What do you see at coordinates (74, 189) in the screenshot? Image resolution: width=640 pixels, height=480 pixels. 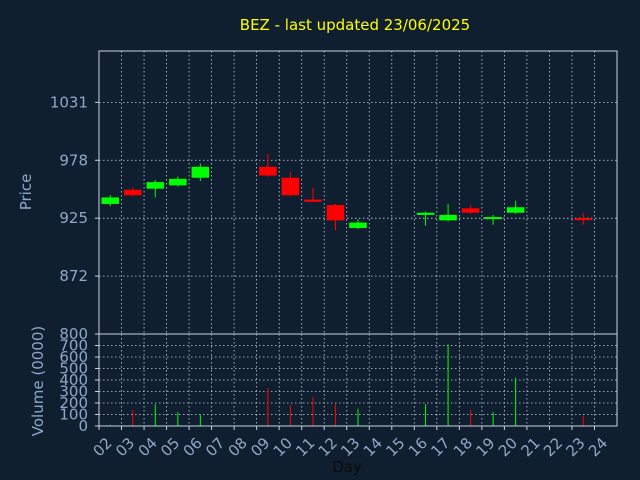 I see `price-axis-ticks: 872 925 978 1031` at bounding box center [74, 189].